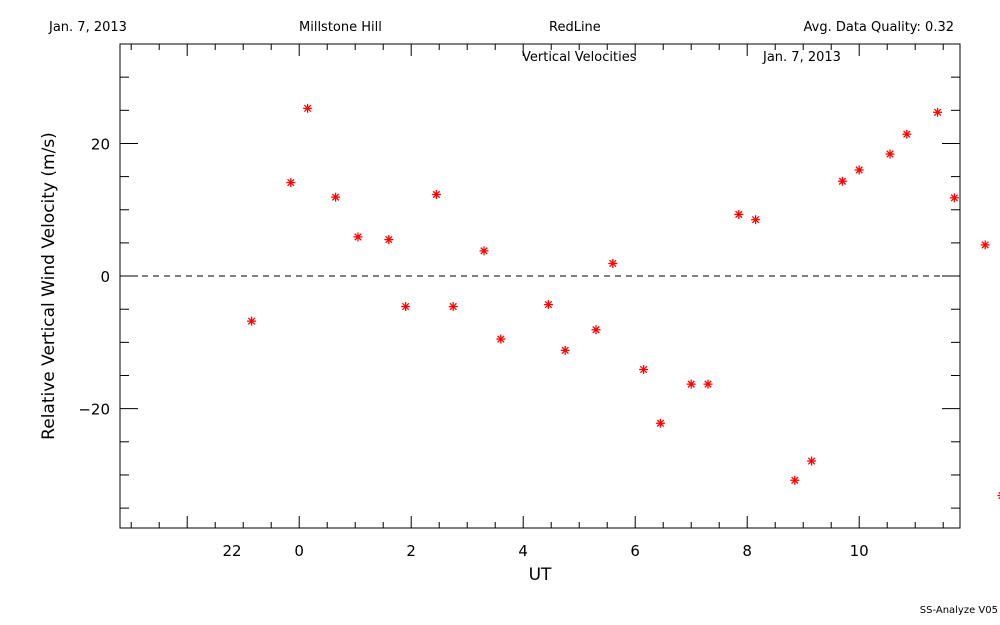 The width and height of the screenshot is (1000, 625). I want to click on x-axis-label: UT, so click(540, 575).